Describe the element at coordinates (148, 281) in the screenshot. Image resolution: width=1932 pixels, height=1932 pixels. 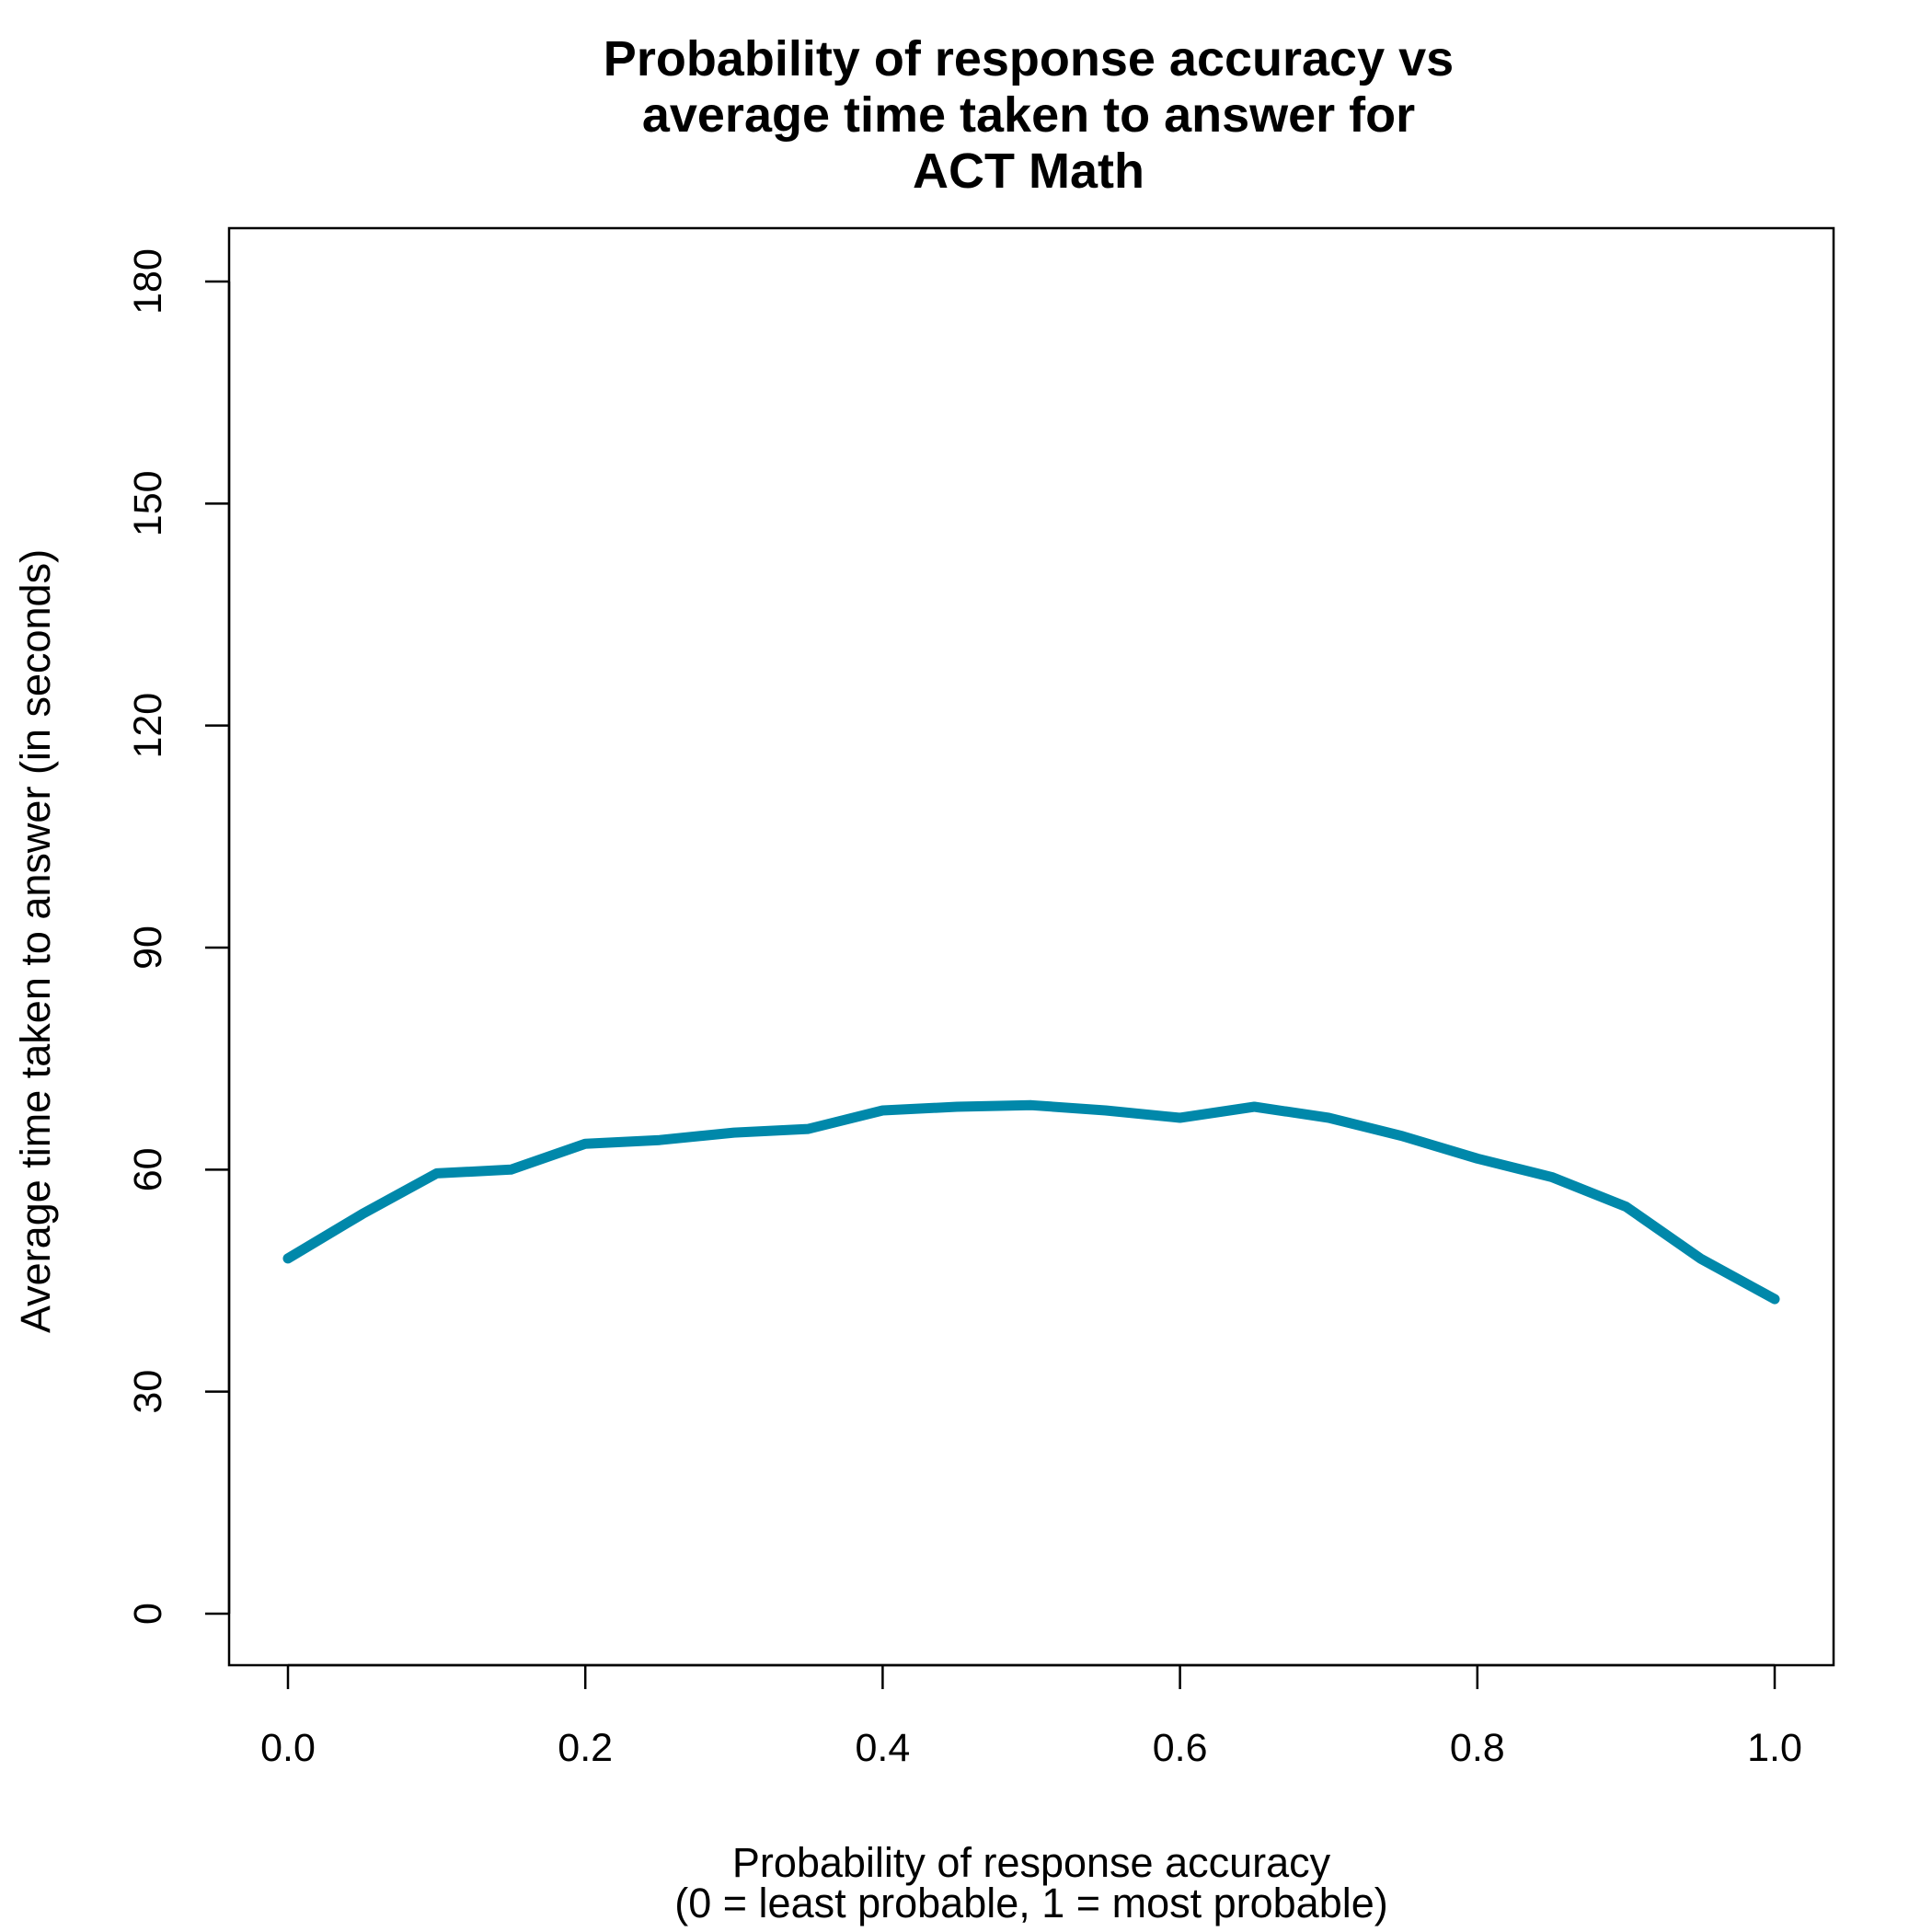
I see `y-tick-label: 180` at that location.